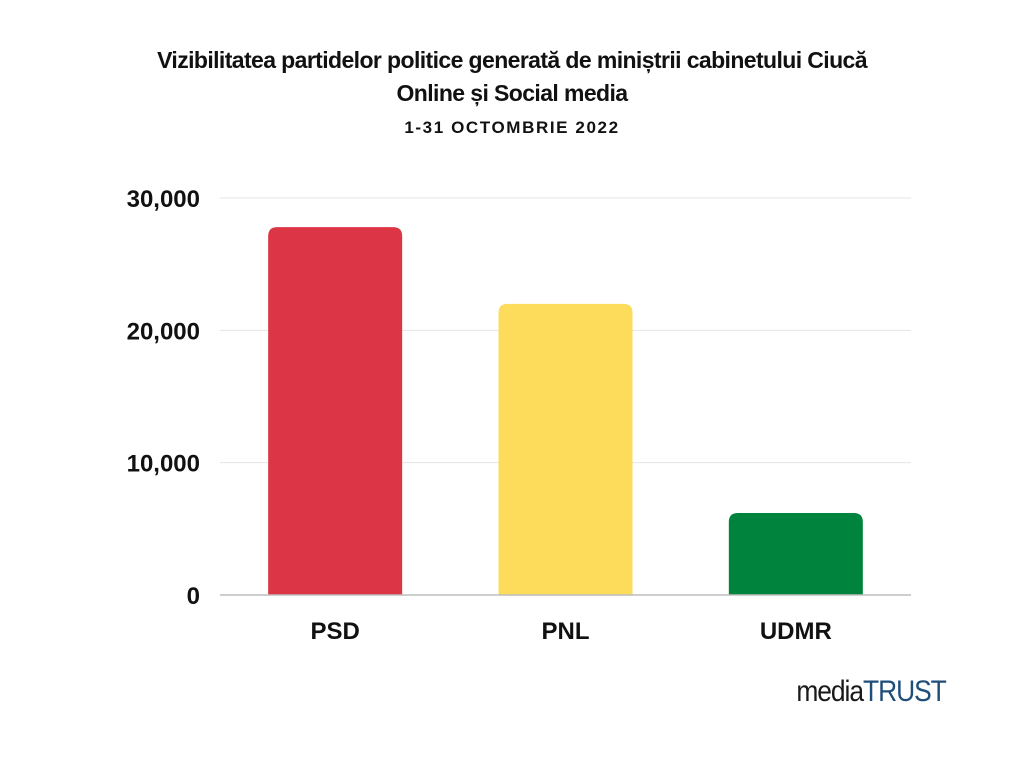  What do you see at coordinates (163, 331) in the screenshot?
I see `y-tick-label: 20,000` at bounding box center [163, 331].